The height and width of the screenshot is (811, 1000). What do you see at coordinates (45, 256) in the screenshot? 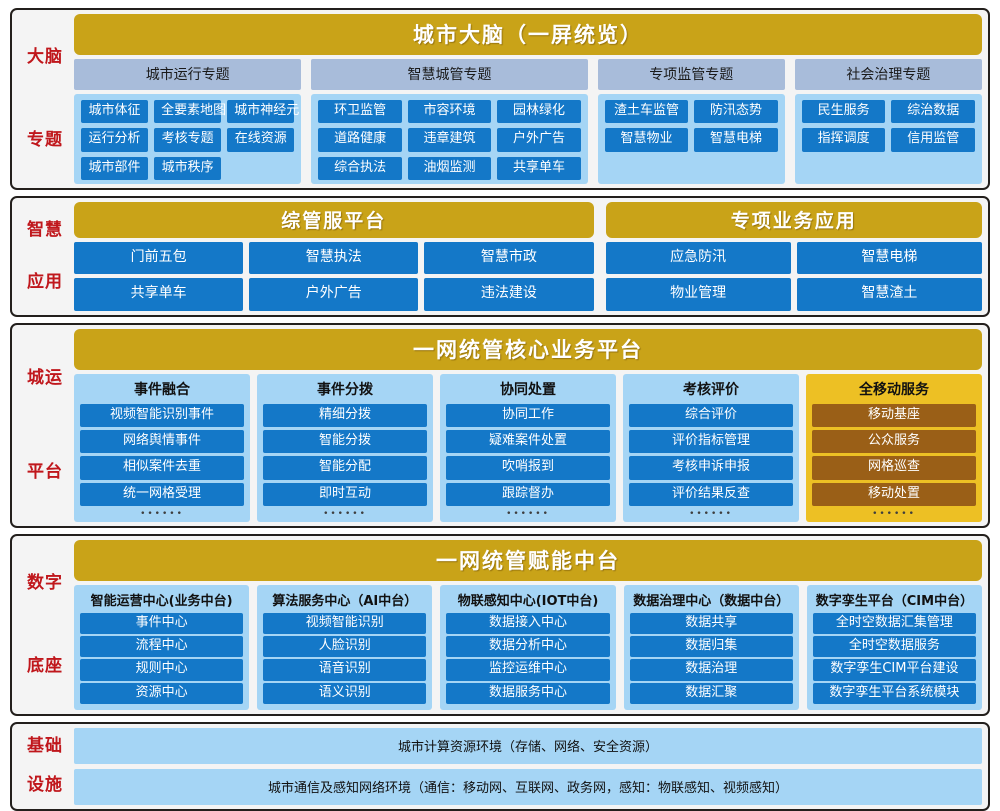
I see `section-label-smart-applications: 智慧 应用` at bounding box center [45, 256].